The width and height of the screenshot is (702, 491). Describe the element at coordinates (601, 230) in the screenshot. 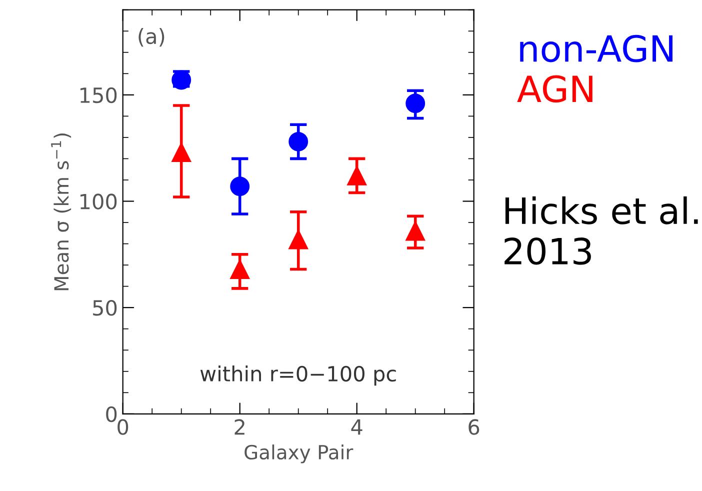

I see `text: Hicks et al. 2013` at that location.